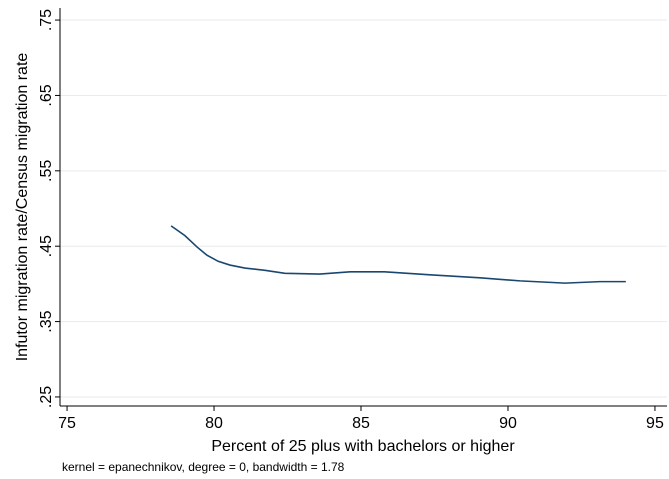 This screenshot has height=479, width=669. I want to click on x-tick-label: 90, so click(508, 423).